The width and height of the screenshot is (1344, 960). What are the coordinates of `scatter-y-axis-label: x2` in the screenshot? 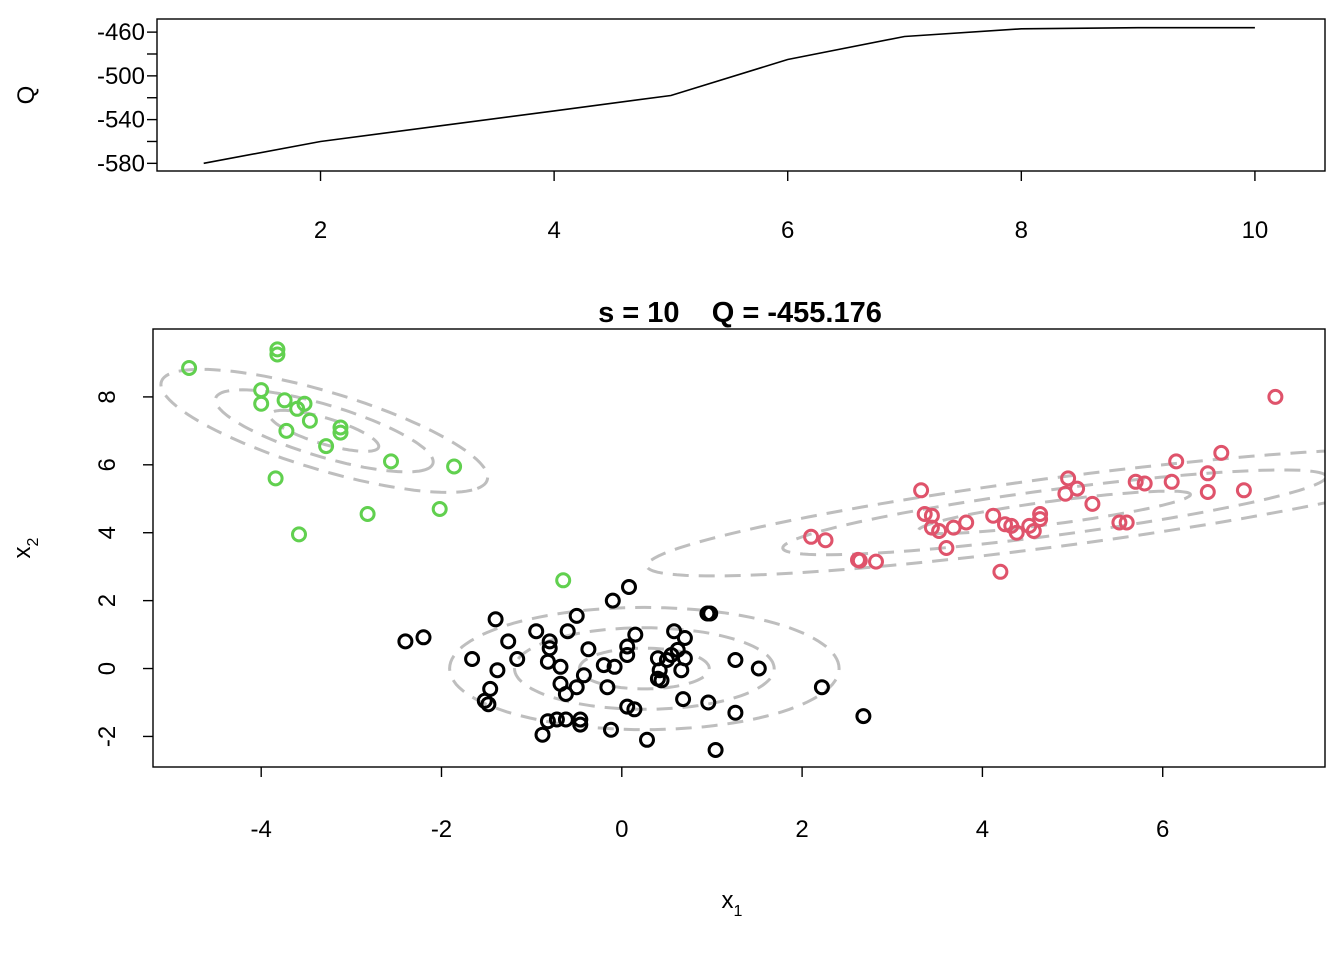 It's located at (25, 547).